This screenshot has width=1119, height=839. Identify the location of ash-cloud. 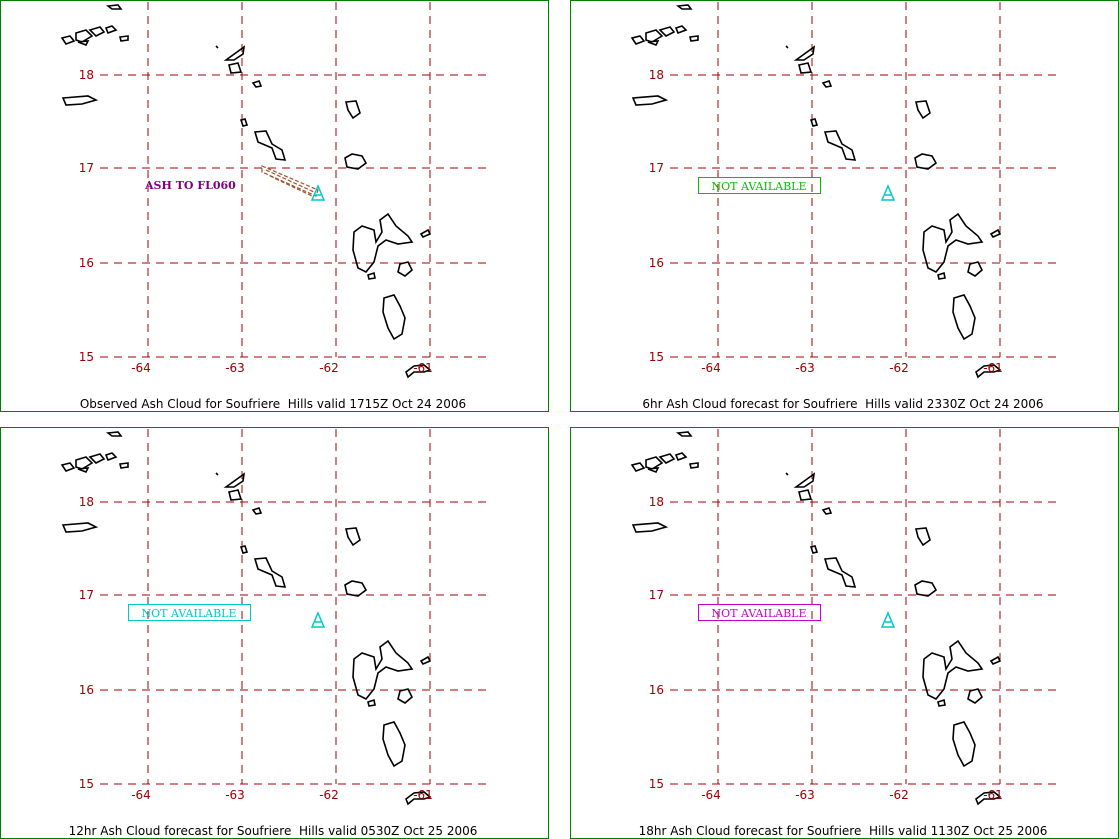
(290, 181).